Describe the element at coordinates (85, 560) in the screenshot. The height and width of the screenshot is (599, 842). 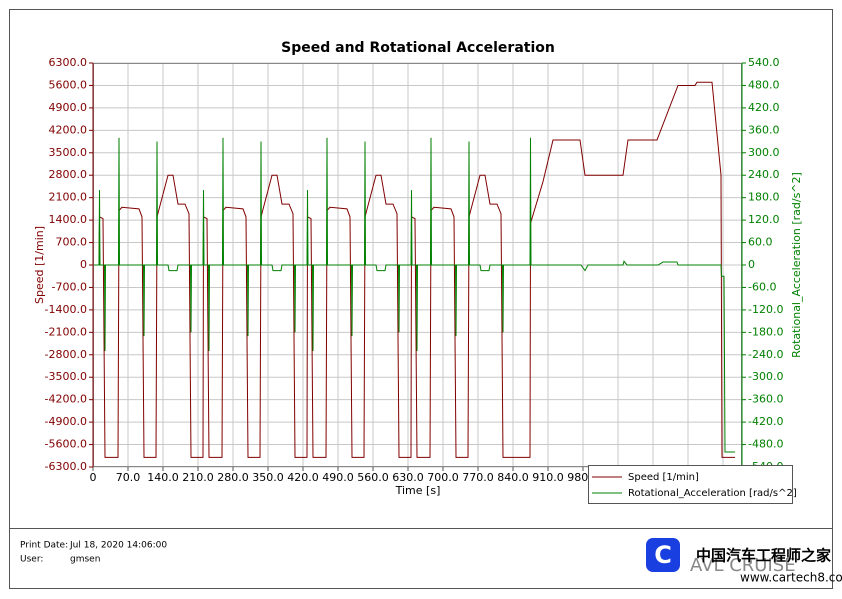
I see `user: gmsen` at that location.